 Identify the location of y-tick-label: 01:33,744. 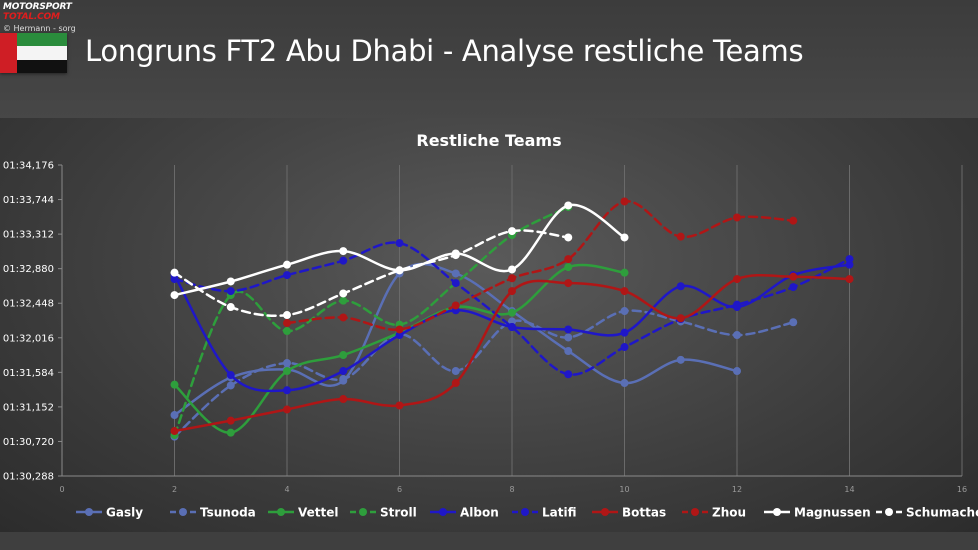
(28, 200).